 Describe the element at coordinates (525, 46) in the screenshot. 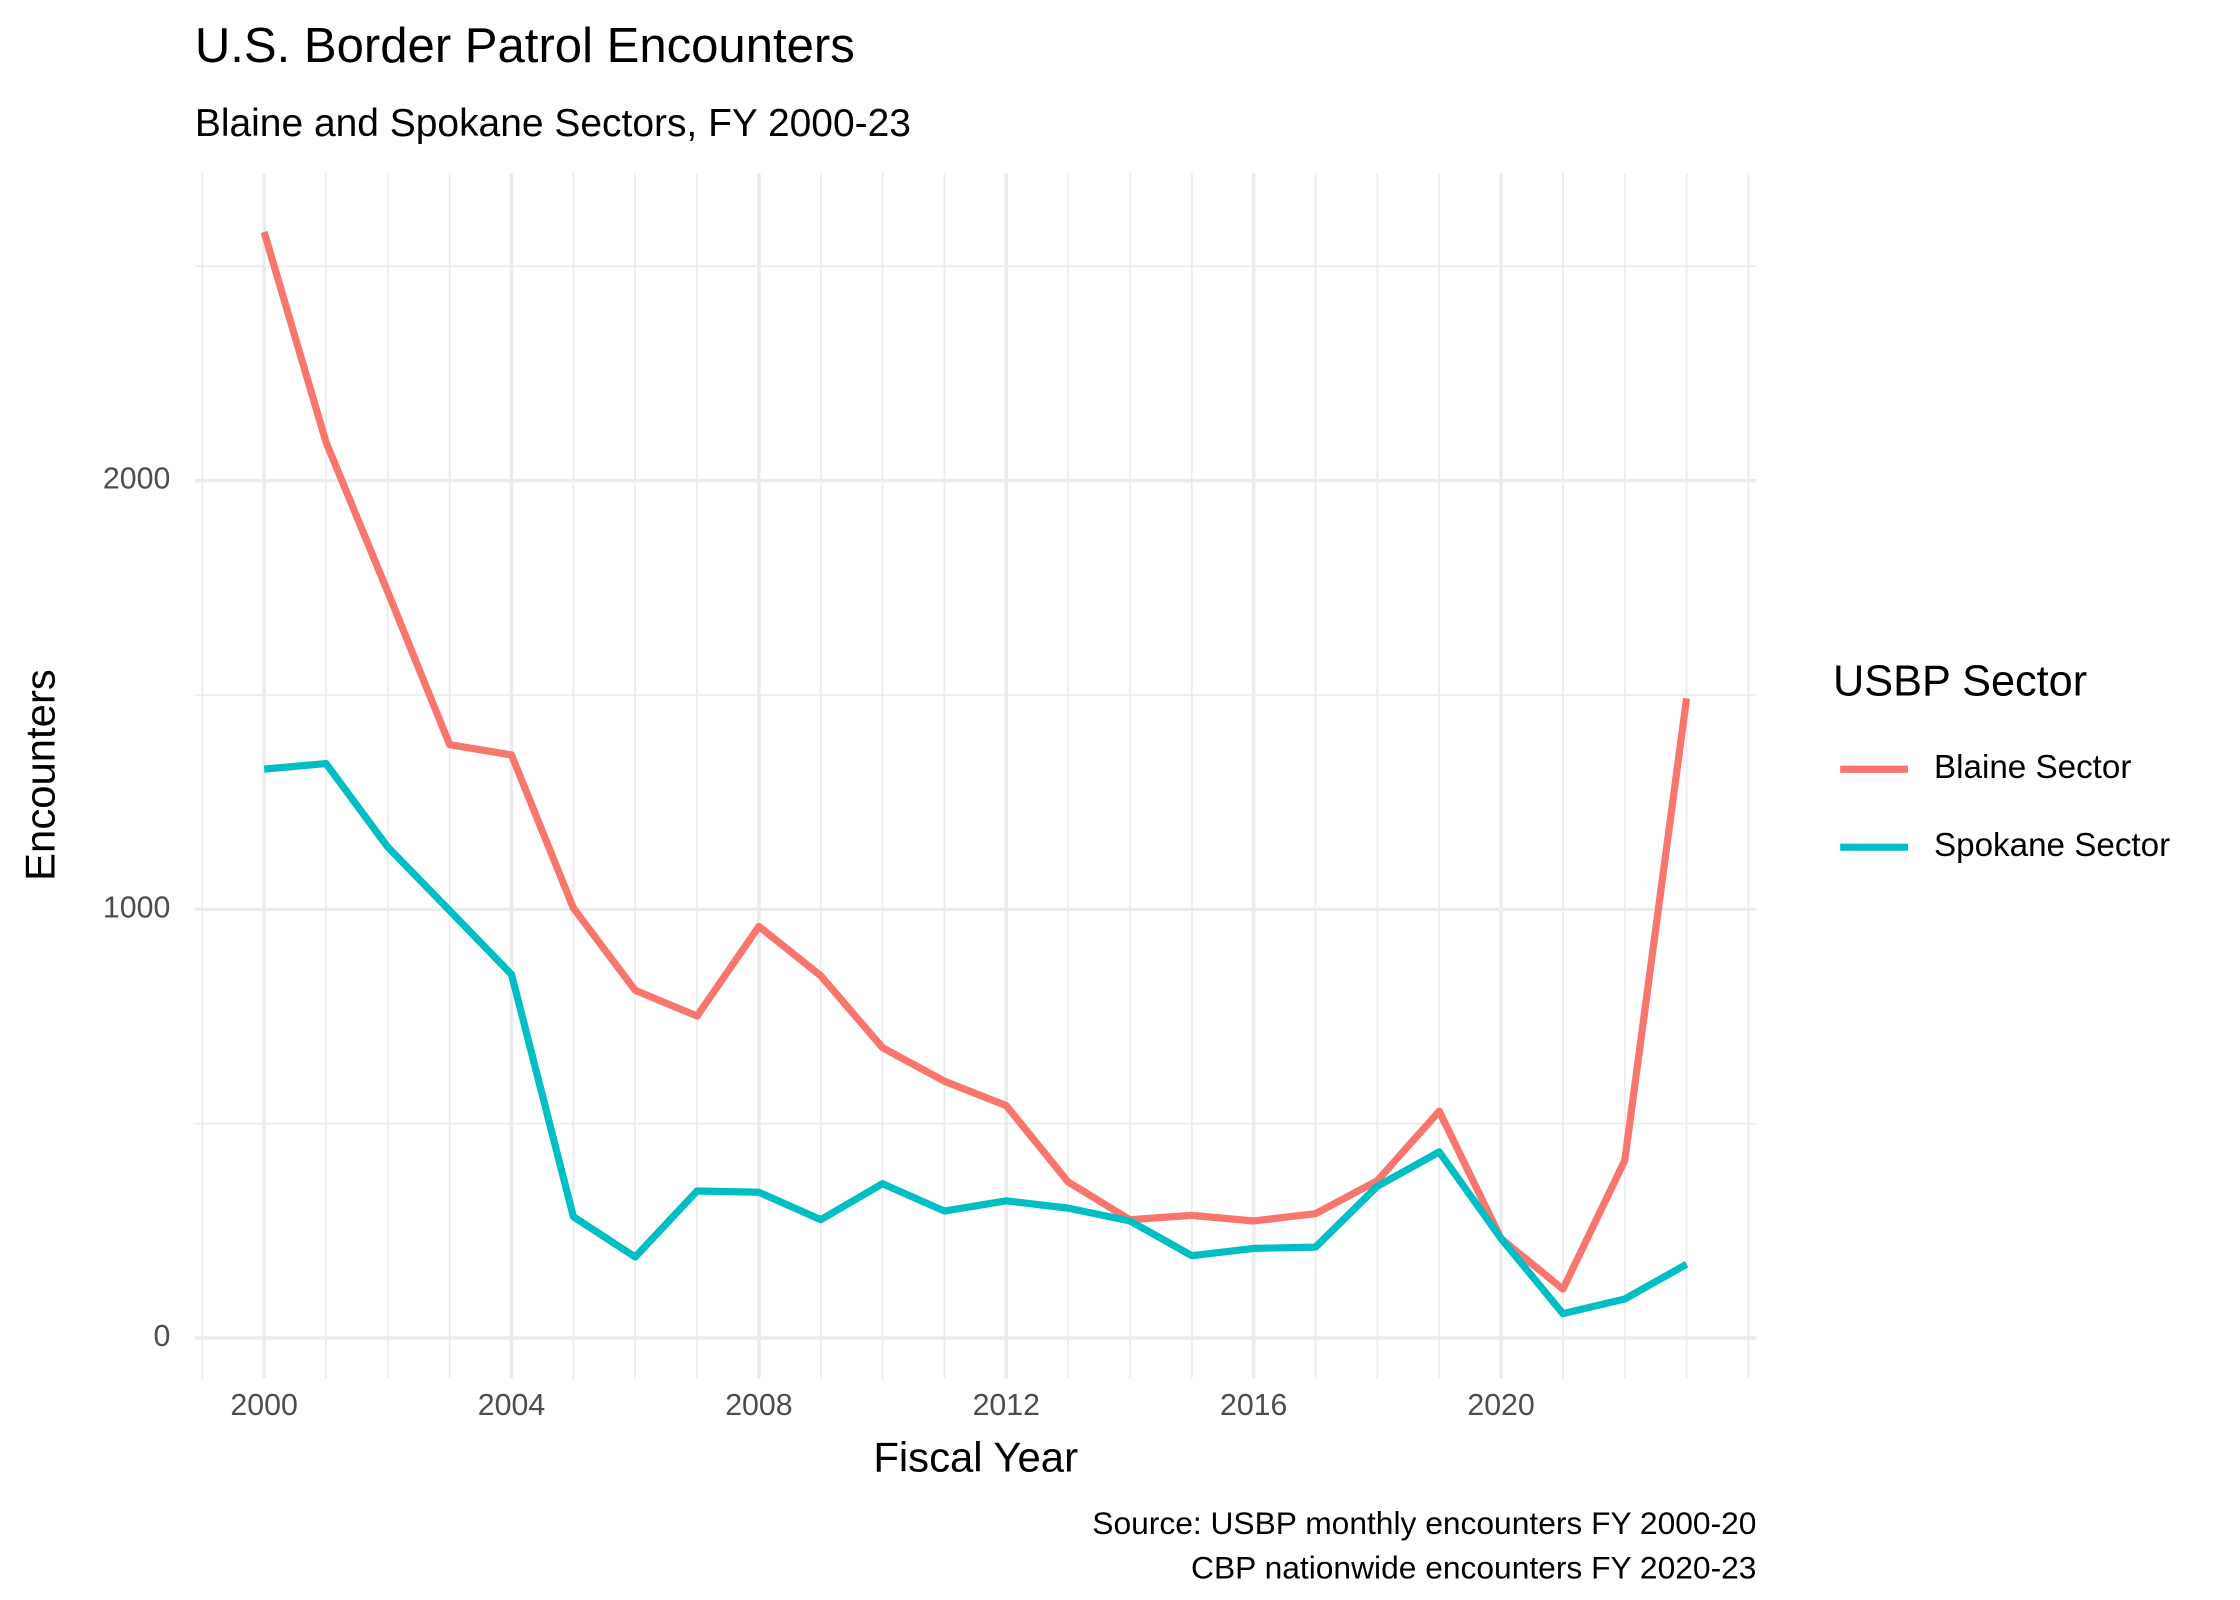

I see `chart-title: U.S. Border Patrol Encounters` at that location.